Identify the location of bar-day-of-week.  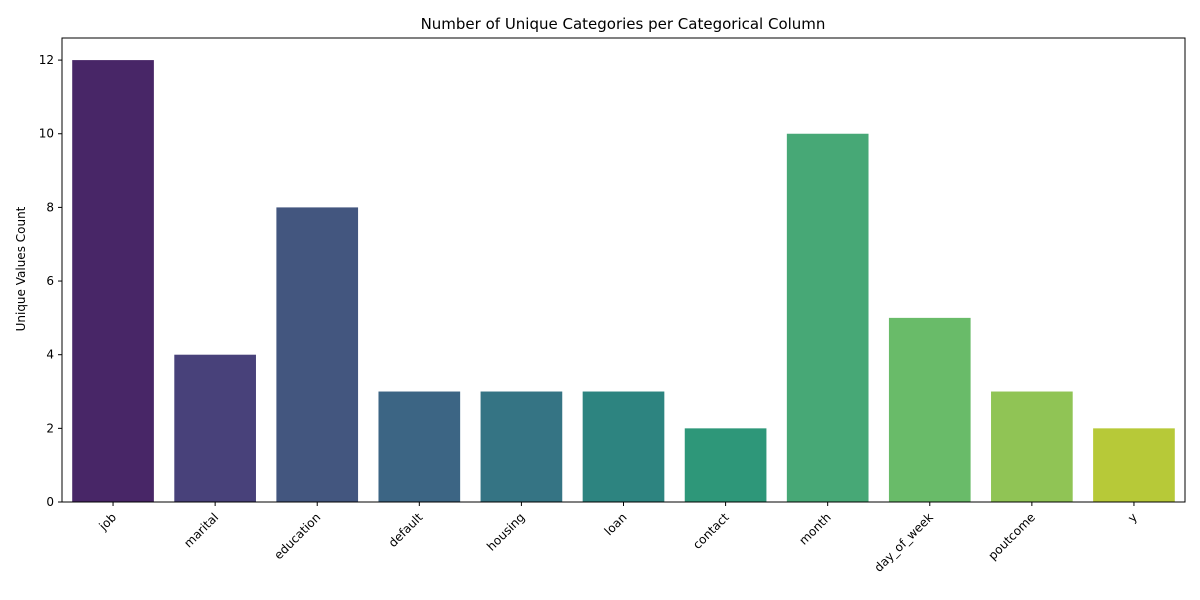
(929, 409).